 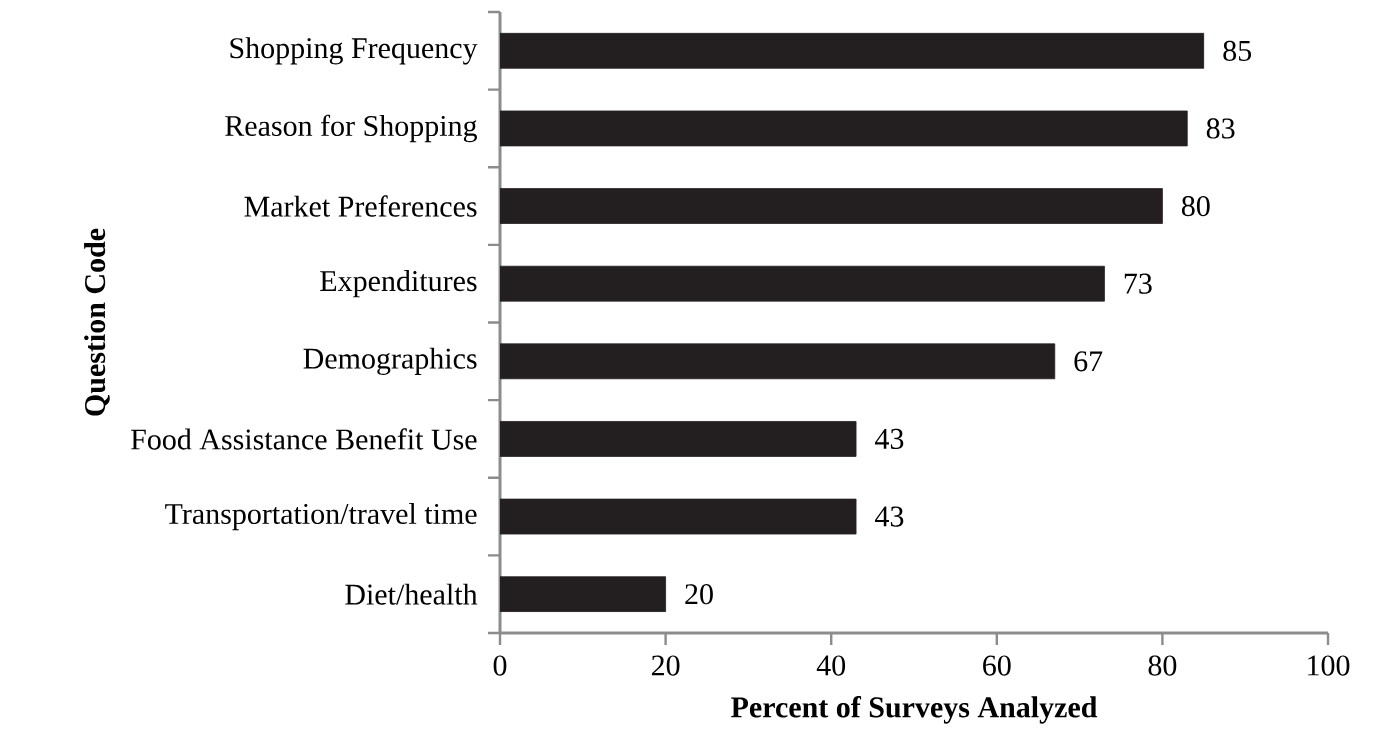 I want to click on data-label: 85, so click(x=1237, y=50).